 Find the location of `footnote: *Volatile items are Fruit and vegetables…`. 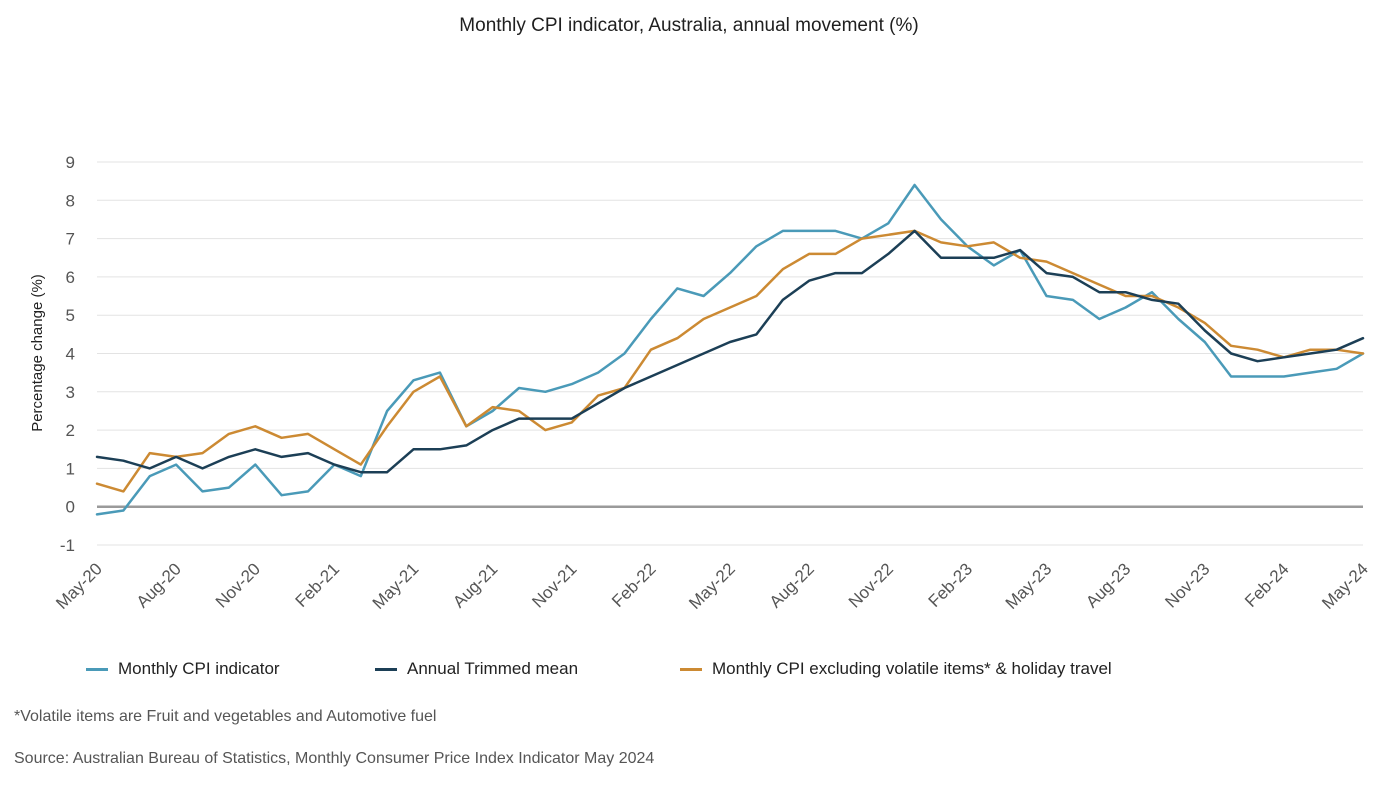

footnote: *Volatile items are Fruit and vegetables… is located at coordinates (225, 716).